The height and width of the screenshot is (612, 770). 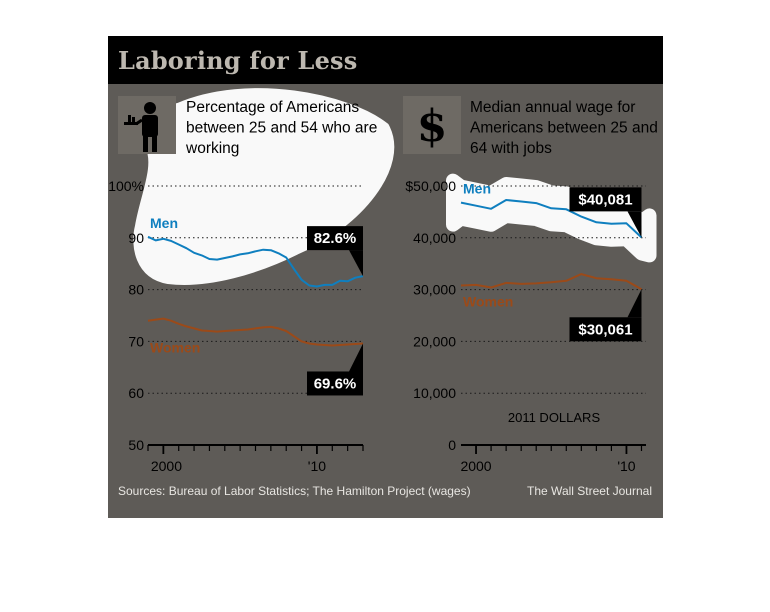 I want to click on y-tick-label: 0, so click(x=452, y=445).